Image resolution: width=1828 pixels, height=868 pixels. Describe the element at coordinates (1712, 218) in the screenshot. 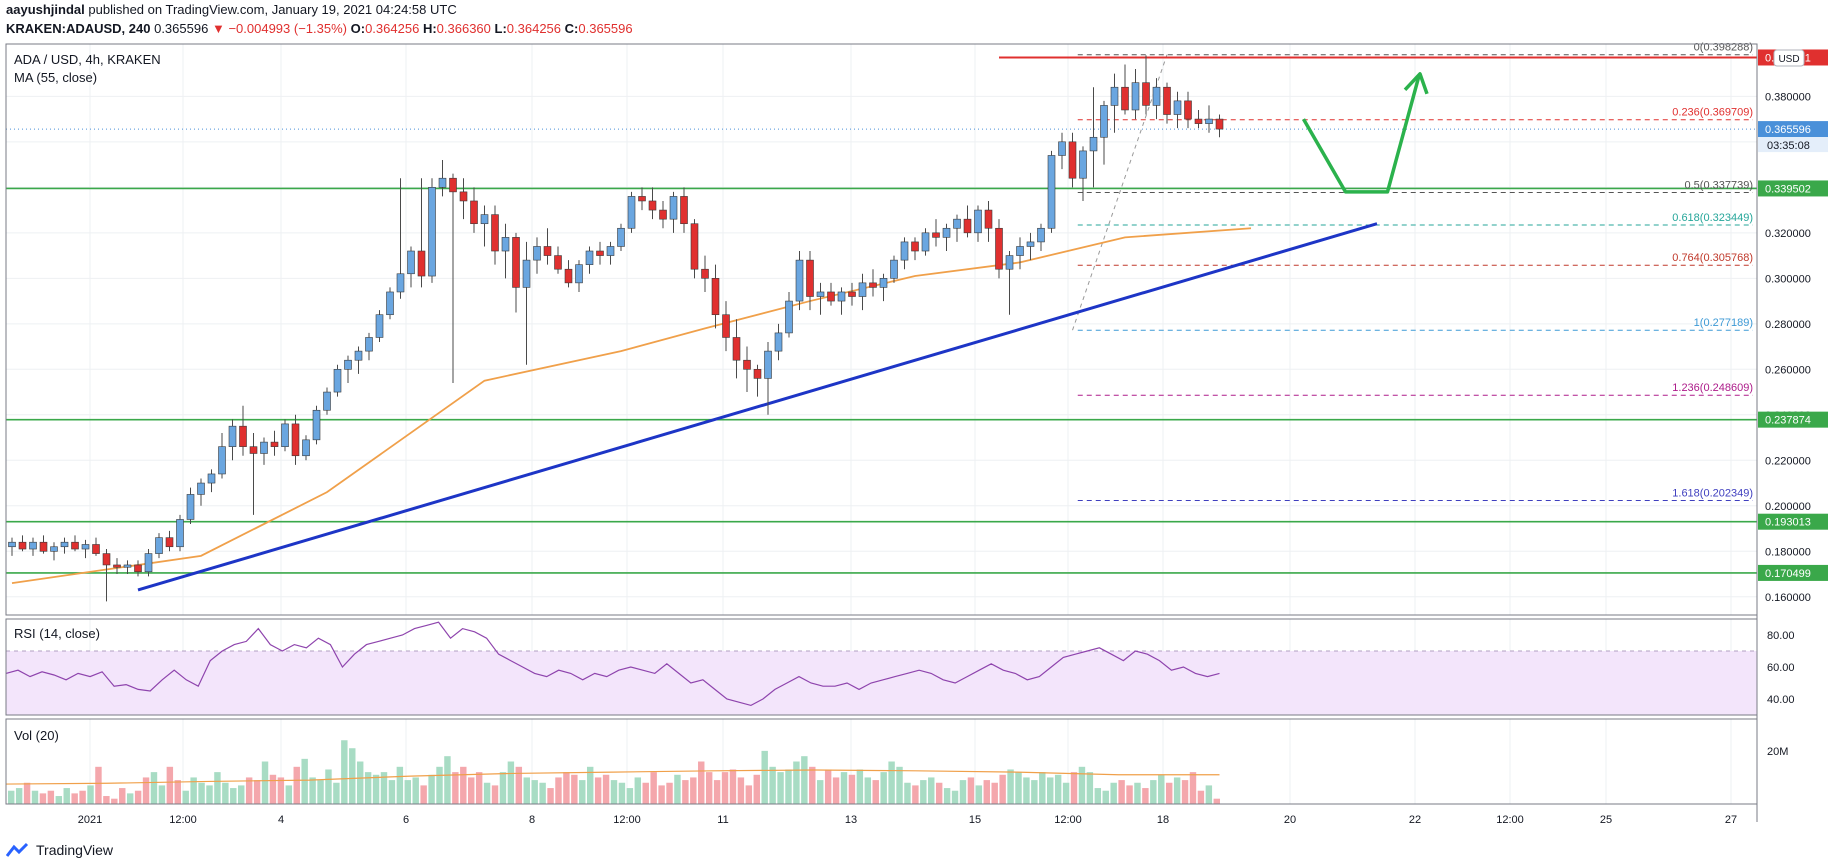

I see `fib-level-label: 0.618(0.323449)` at that location.